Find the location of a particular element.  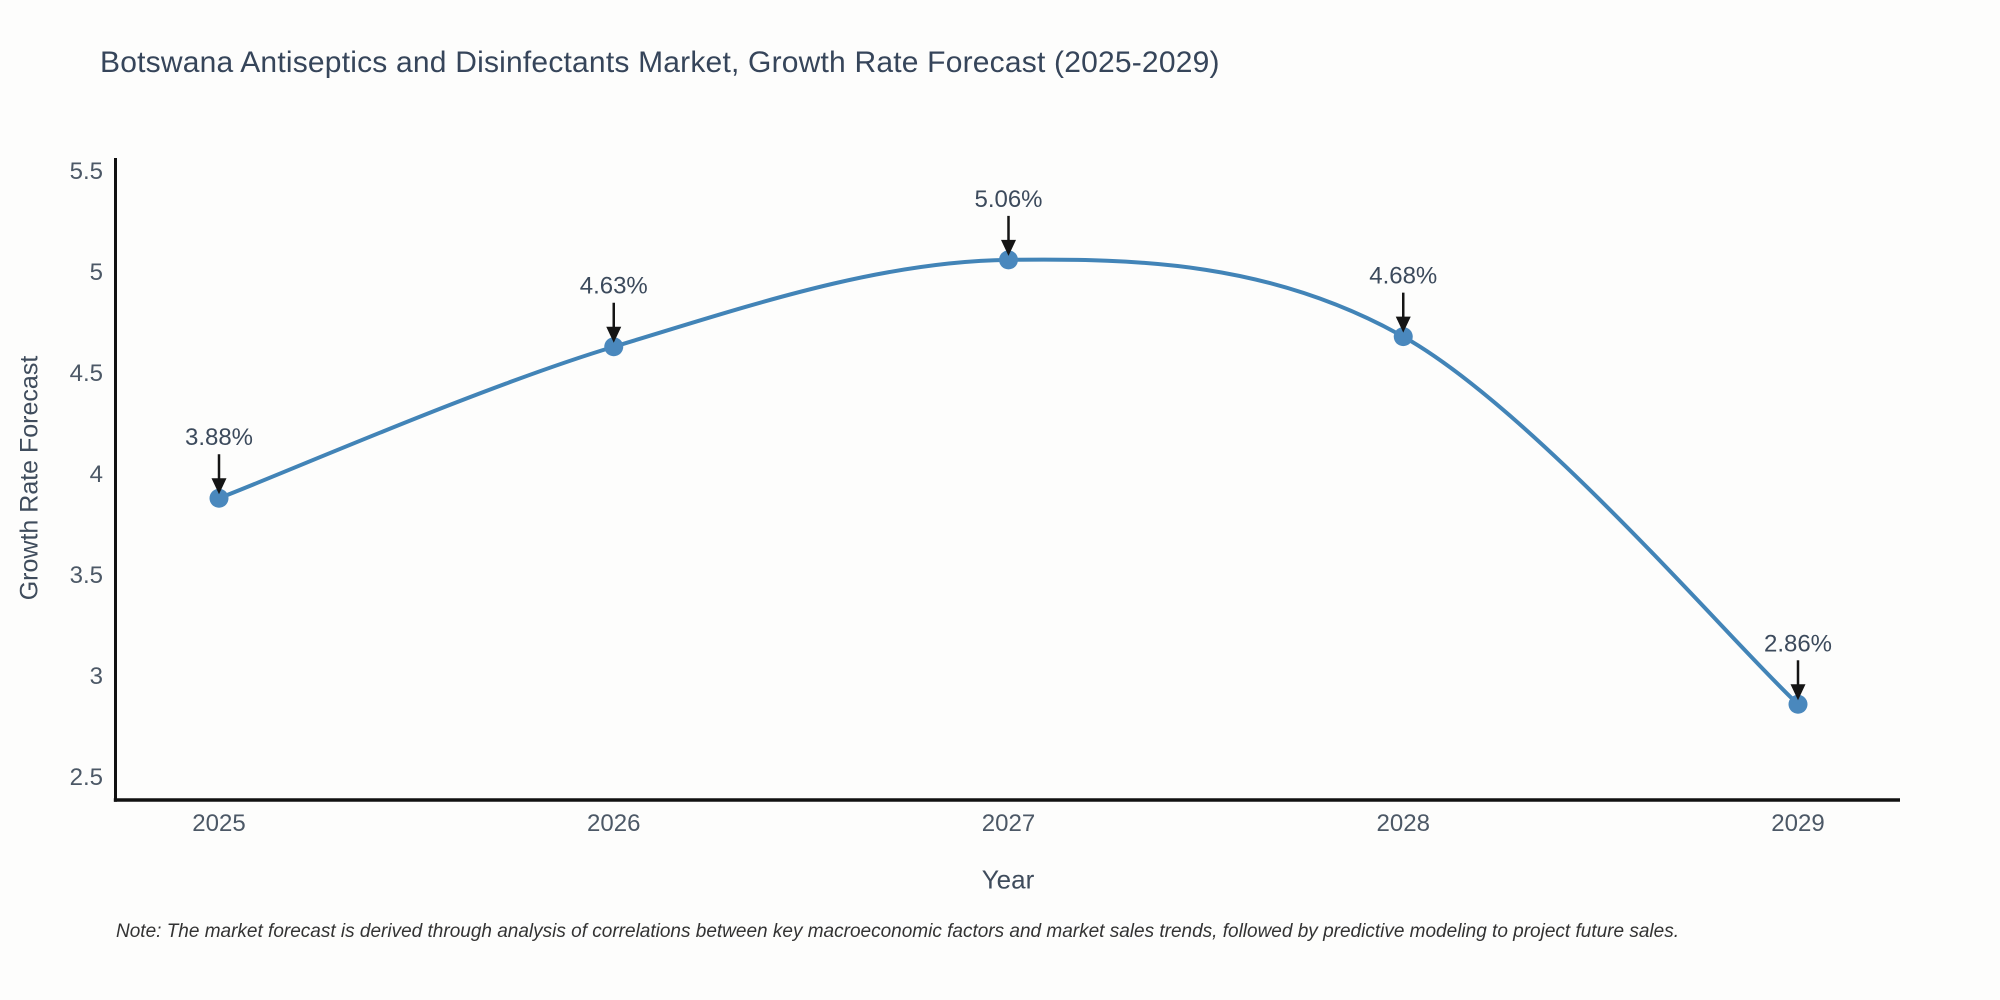

point-value-label: 5.06% is located at coordinates (1008, 199).